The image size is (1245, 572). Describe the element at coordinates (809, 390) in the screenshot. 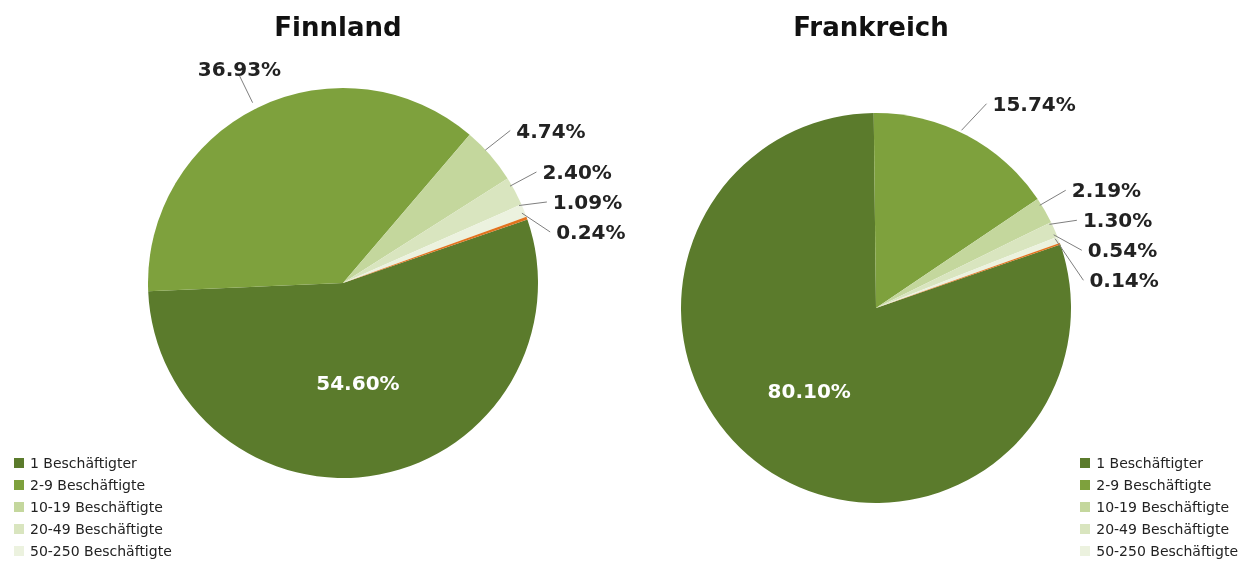

I see `data-label: 80.10%` at that location.